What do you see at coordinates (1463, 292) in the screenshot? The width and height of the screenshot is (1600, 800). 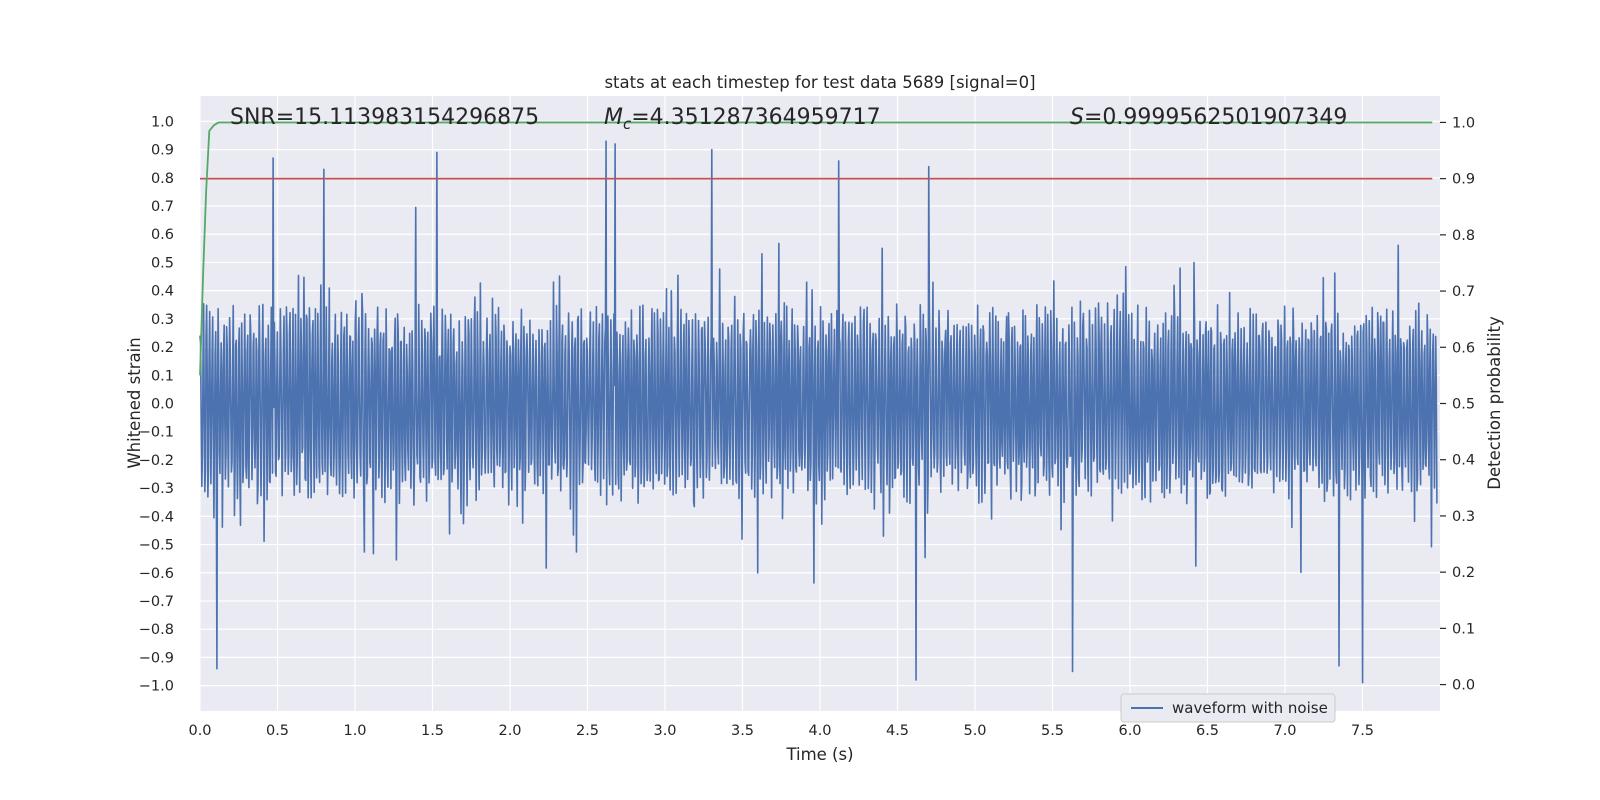 I see `y2-tick-label: 0.7` at bounding box center [1463, 292].